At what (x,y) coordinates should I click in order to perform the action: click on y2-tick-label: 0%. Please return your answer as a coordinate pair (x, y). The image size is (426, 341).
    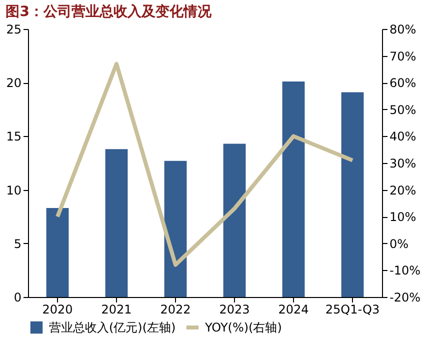
    Looking at the image, I should click on (399, 243).